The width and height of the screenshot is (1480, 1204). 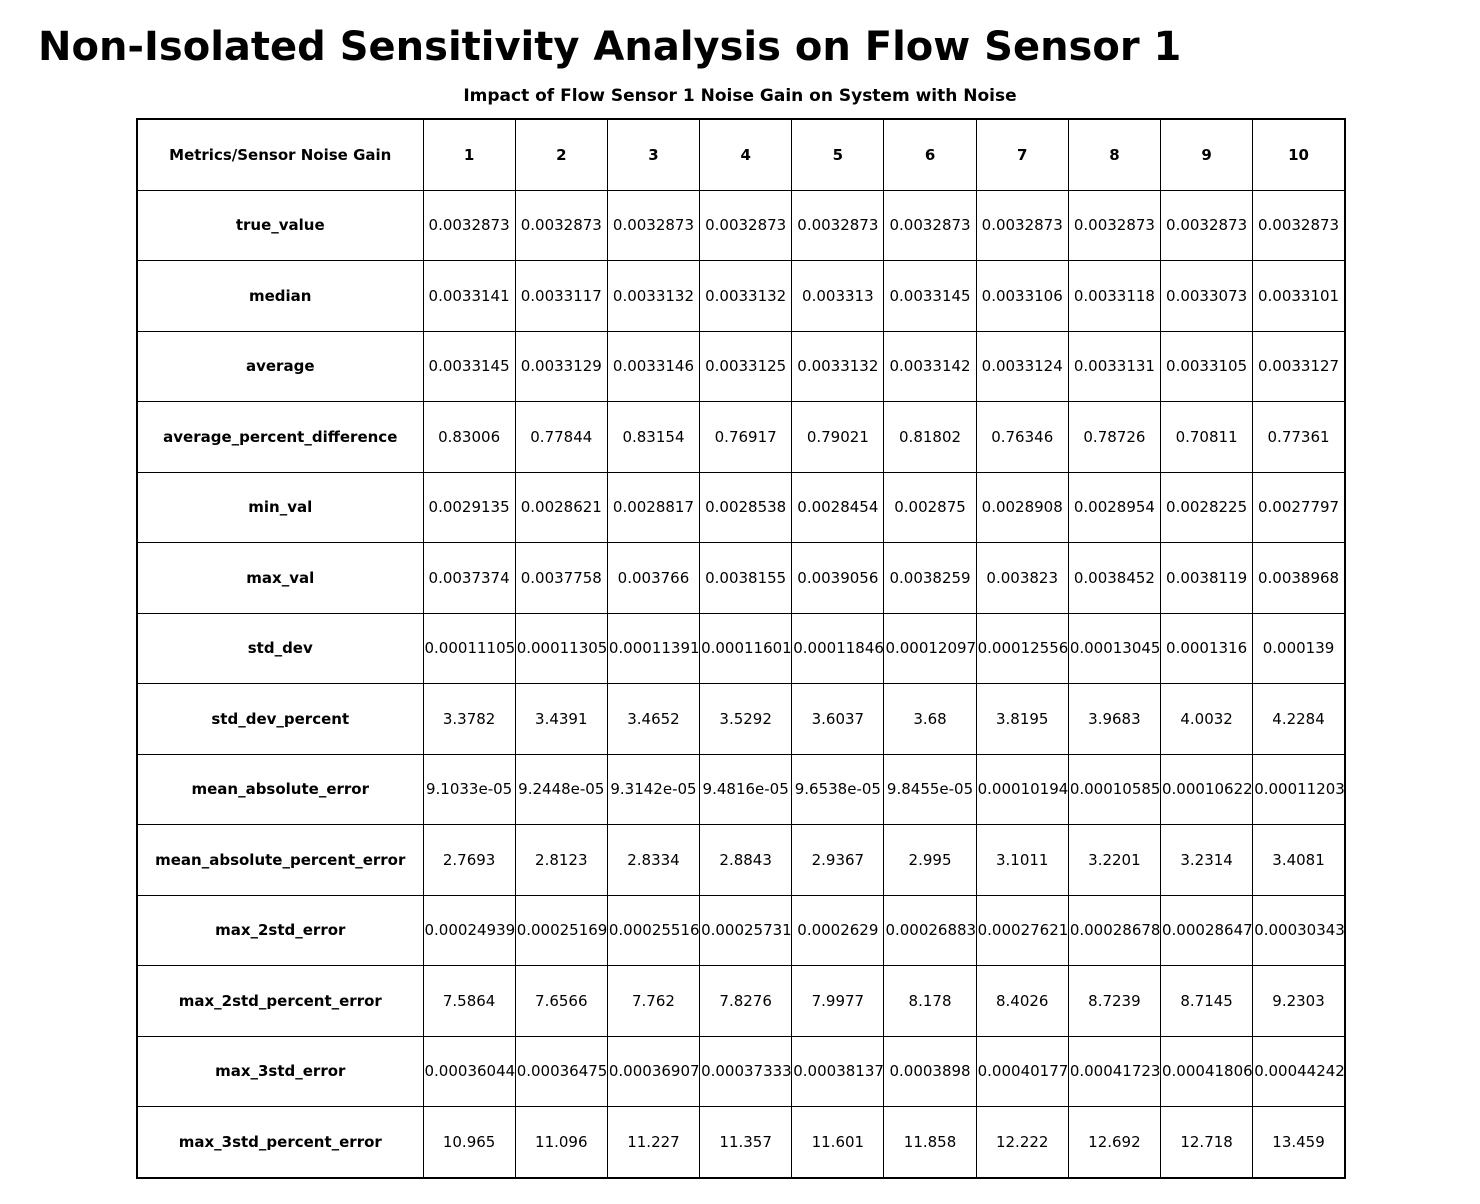 I want to click on value-cell: 2.9367, so click(x=838, y=860).